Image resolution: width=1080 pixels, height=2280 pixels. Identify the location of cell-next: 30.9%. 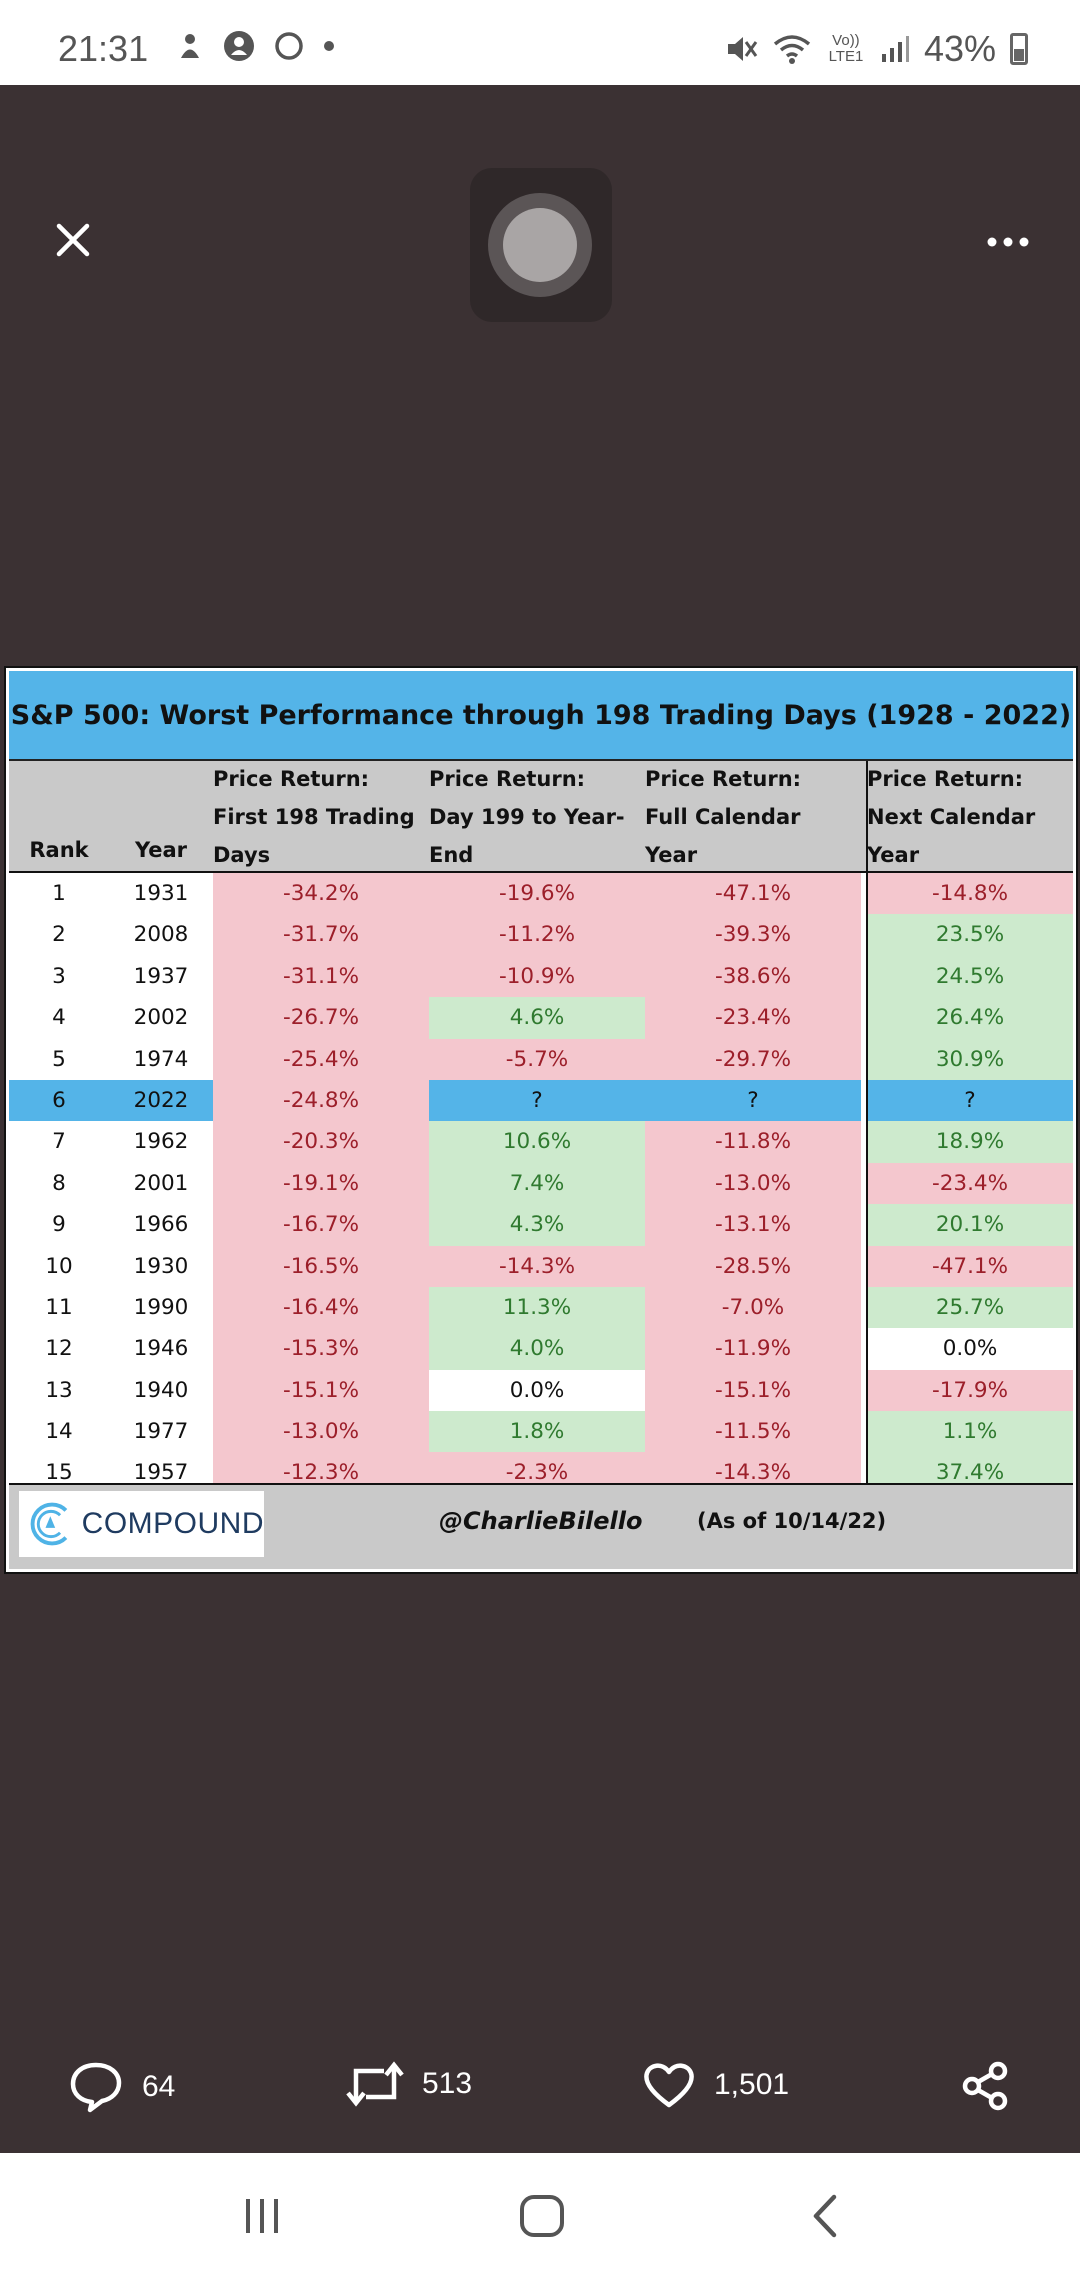
(970, 1059).